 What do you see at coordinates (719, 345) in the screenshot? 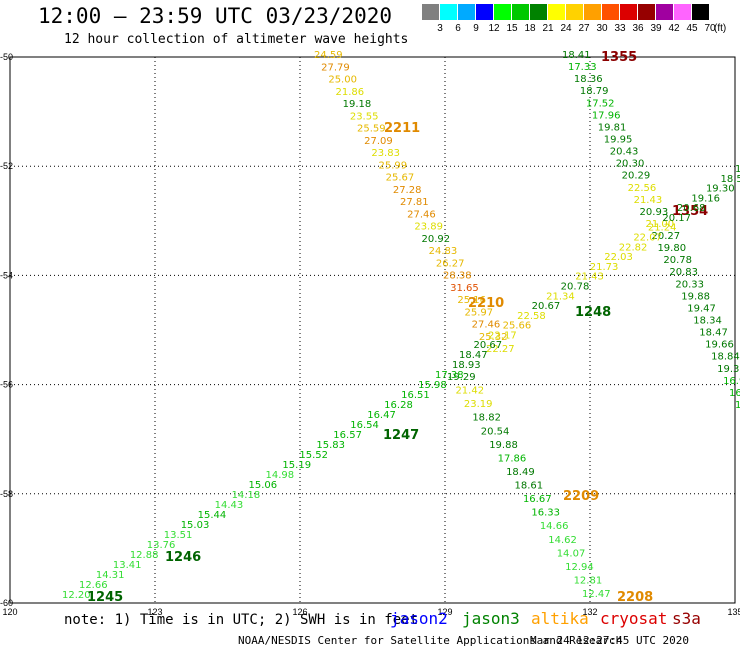
I see `wave-height-value: 19.66` at bounding box center [719, 345].